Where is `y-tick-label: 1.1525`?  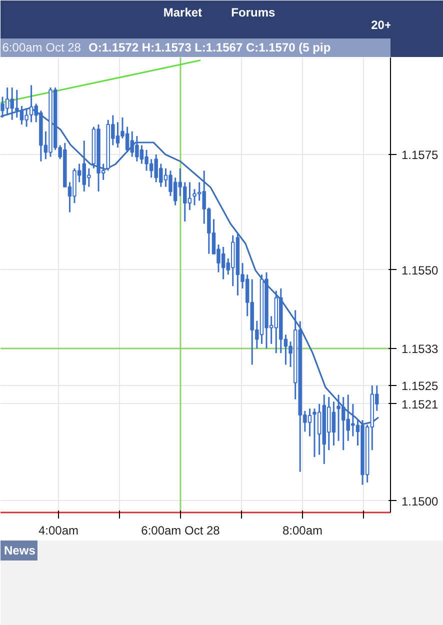 y-tick-label: 1.1525 is located at coordinates (420, 385).